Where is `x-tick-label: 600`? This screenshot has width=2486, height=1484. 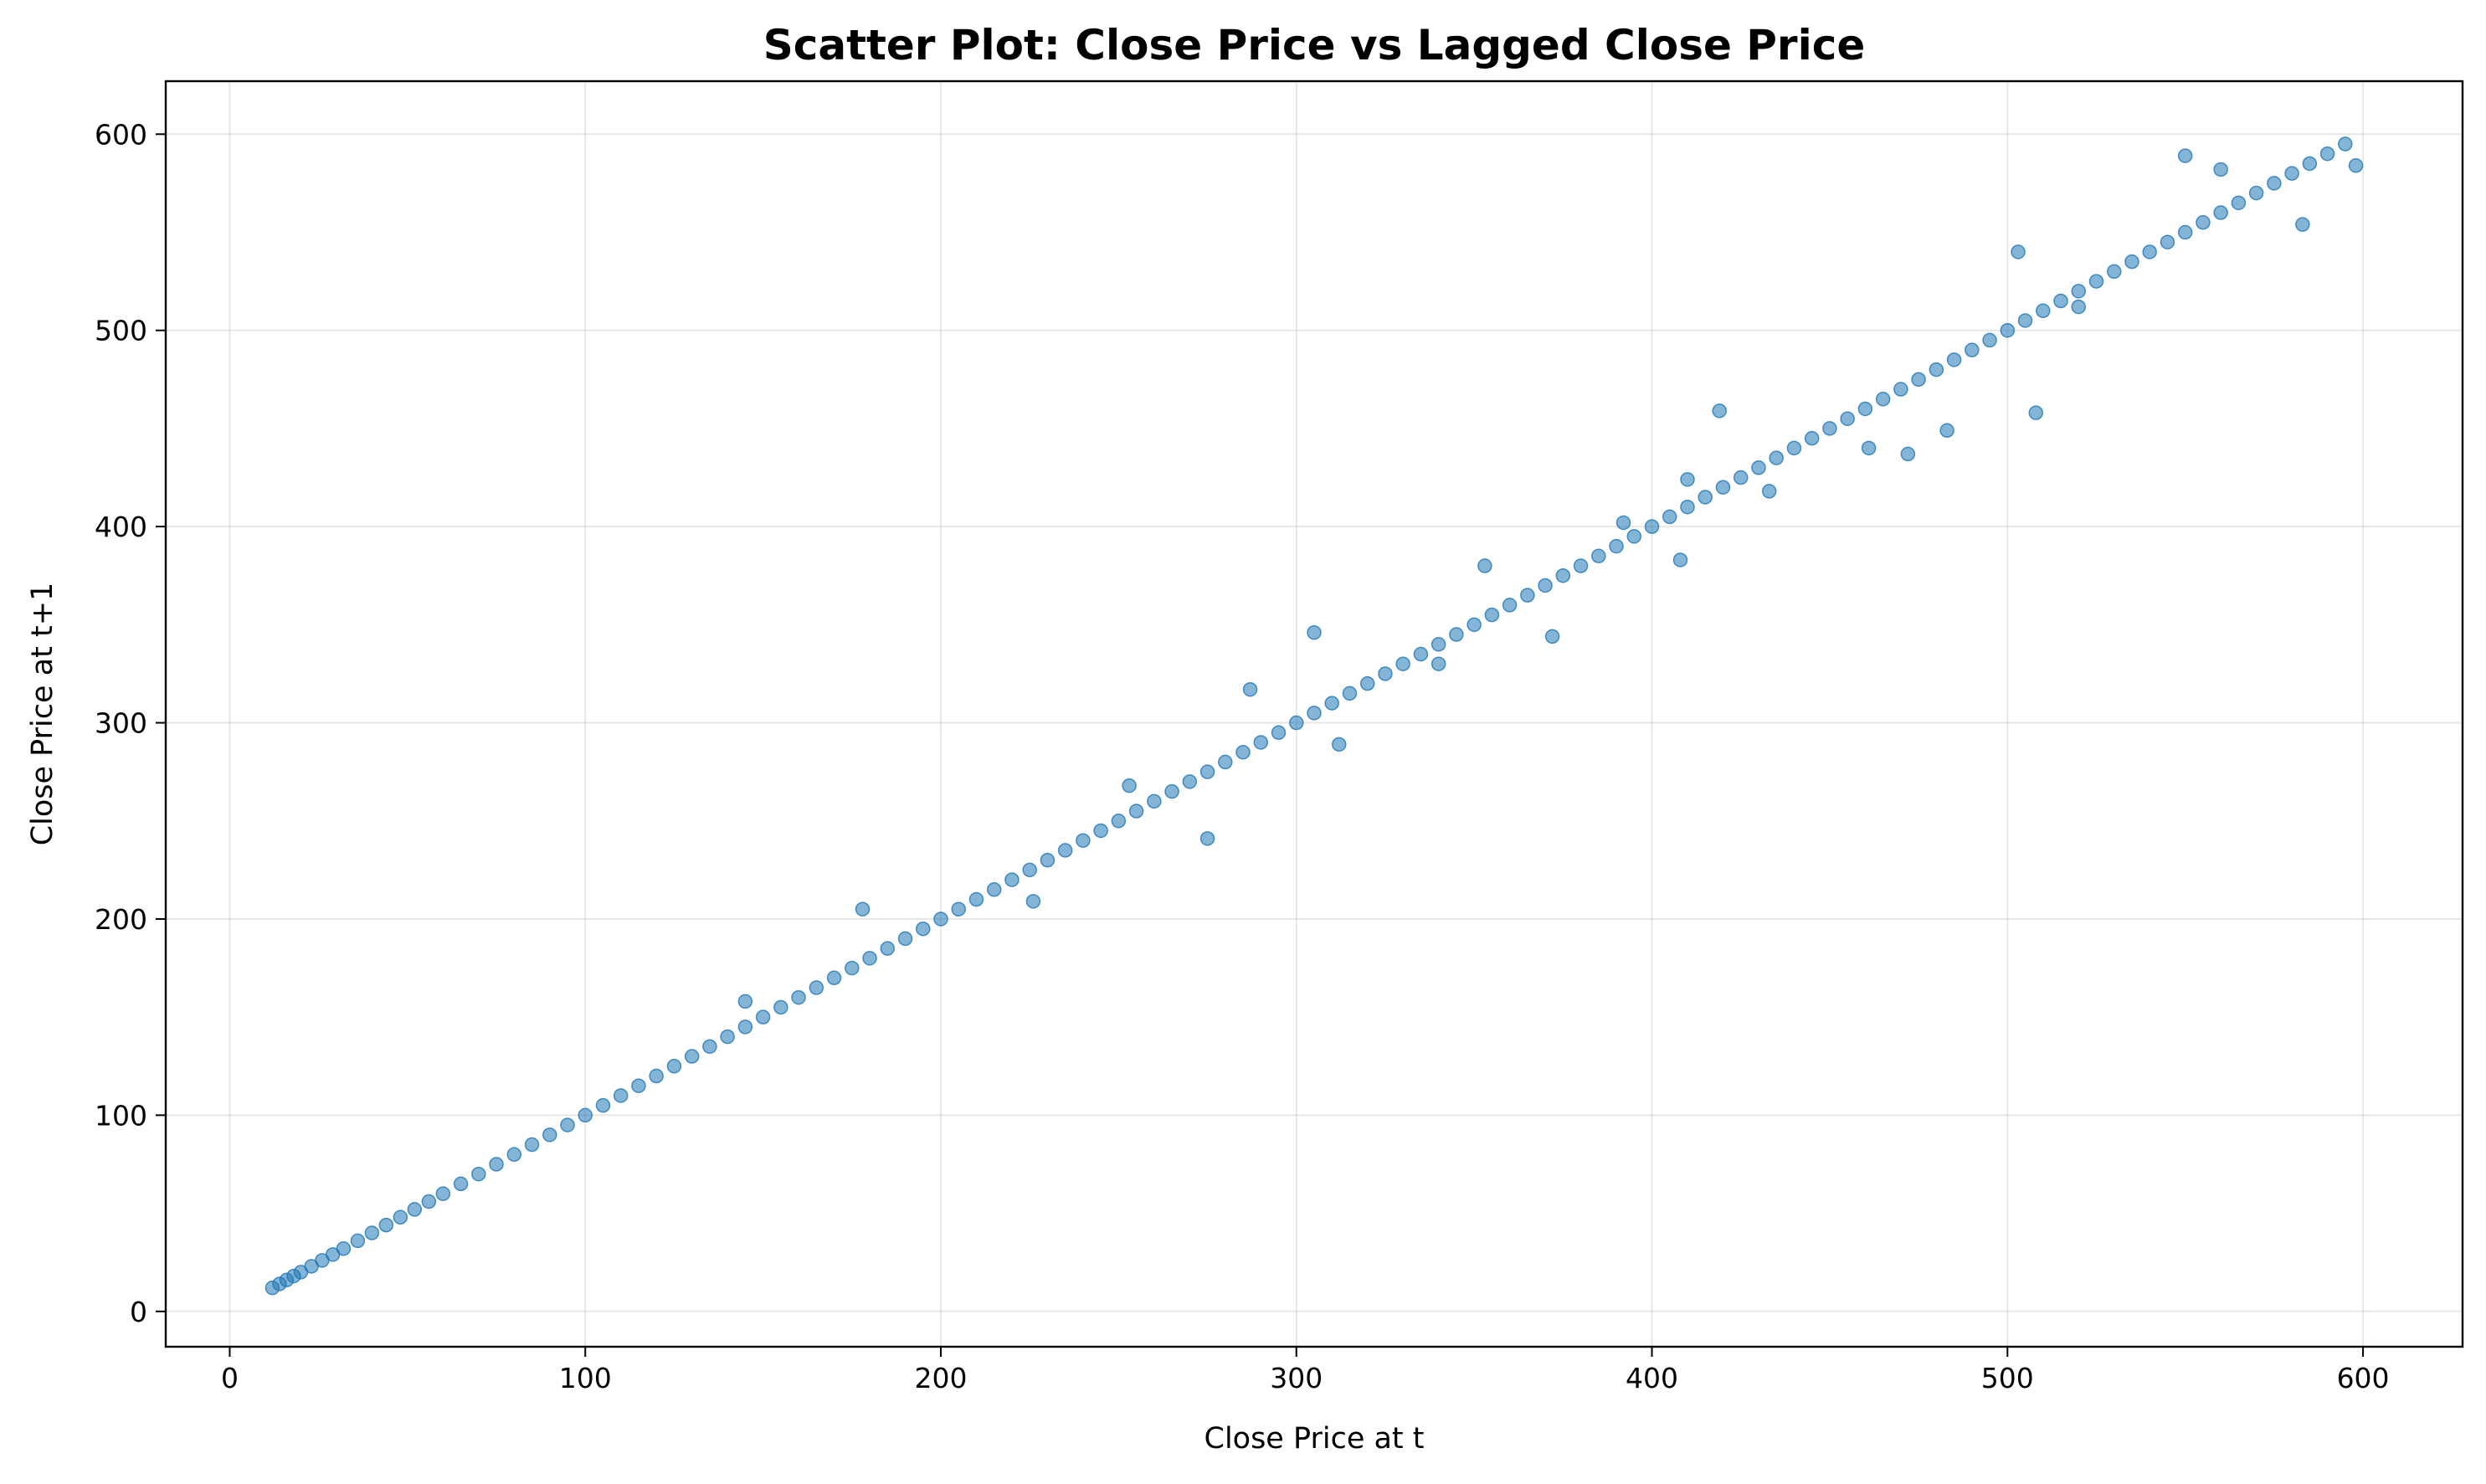 x-tick-label: 600 is located at coordinates (2363, 1378).